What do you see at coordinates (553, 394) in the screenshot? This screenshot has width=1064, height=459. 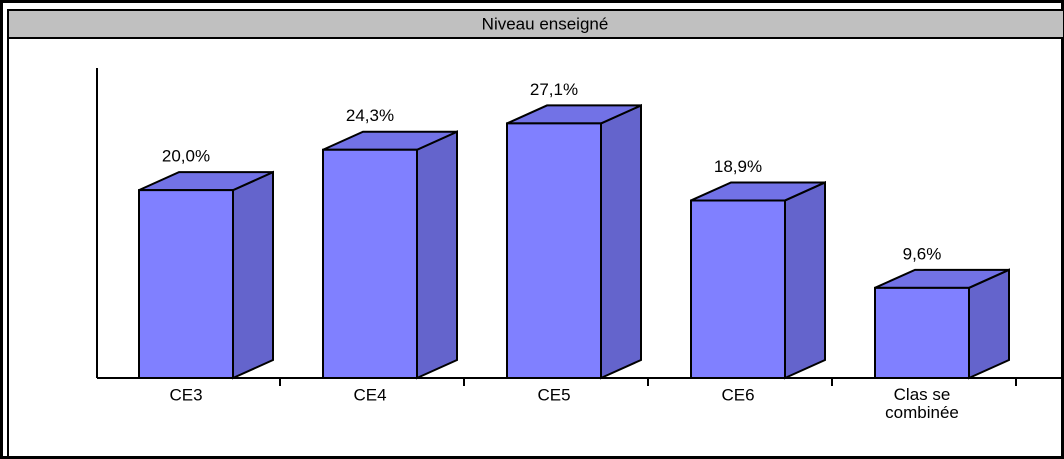 I see `x-tick-label: CE5` at bounding box center [553, 394].